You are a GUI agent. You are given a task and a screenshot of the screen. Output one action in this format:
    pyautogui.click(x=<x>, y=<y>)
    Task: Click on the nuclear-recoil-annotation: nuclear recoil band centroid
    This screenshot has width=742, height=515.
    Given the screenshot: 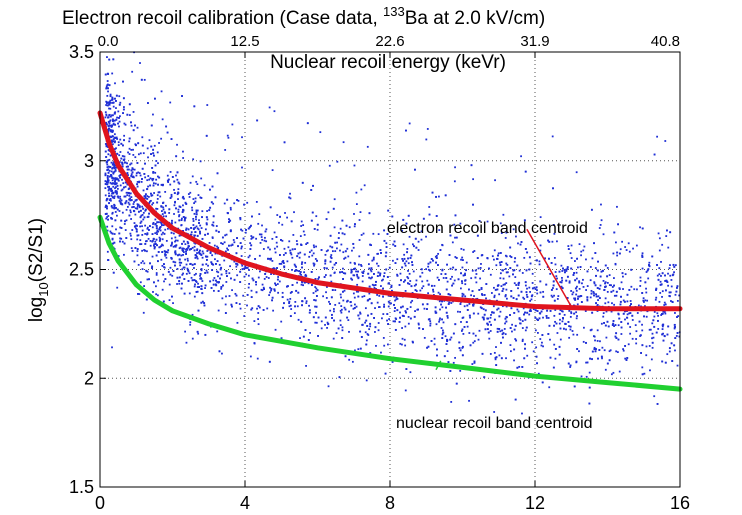 What is the action you would take?
    pyautogui.click(x=494, y=423)
    